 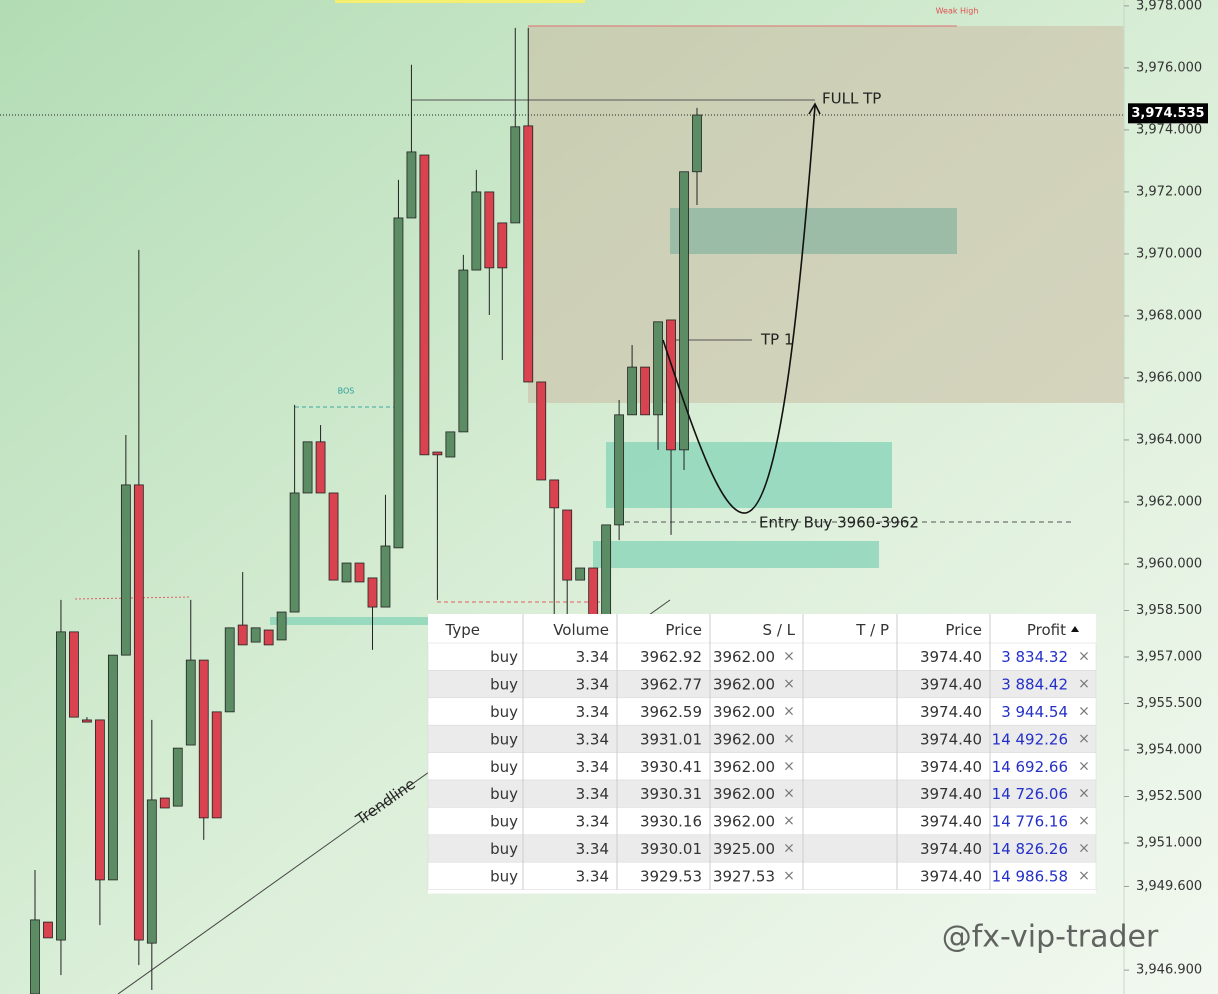 What do you see at coordinates (1030, 849) in the screenshot?
I see `table-cell: 14 826.26` at bounding box center [1030, 849].